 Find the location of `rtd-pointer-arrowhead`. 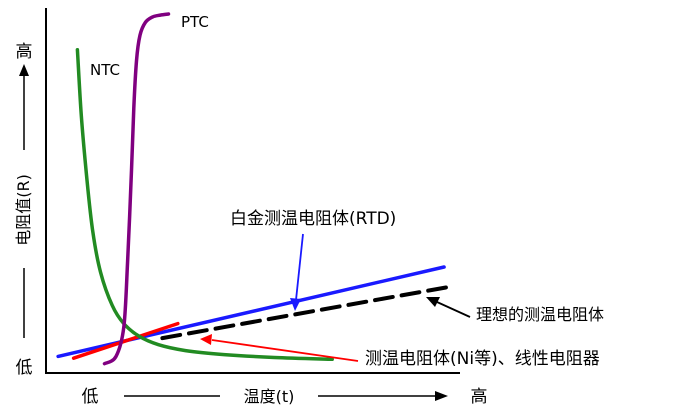

rtd-pointer-arrowhead is located at coordinates (295, 304).